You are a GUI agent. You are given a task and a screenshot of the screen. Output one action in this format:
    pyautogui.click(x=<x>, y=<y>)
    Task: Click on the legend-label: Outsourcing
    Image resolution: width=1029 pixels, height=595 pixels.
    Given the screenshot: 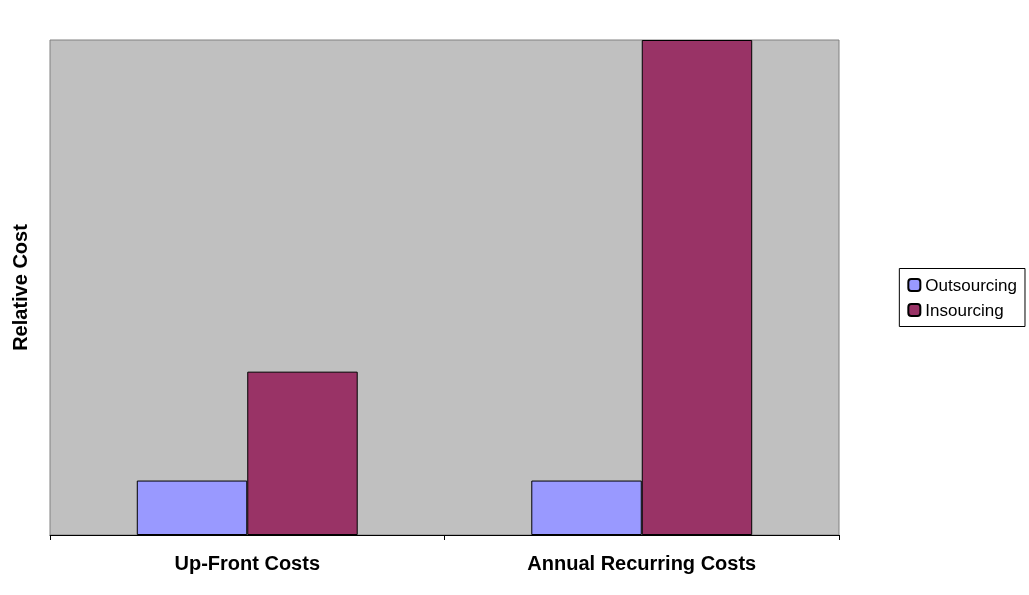 What is the action you would take?
    pyautogui.click(x=971, y=285)
    